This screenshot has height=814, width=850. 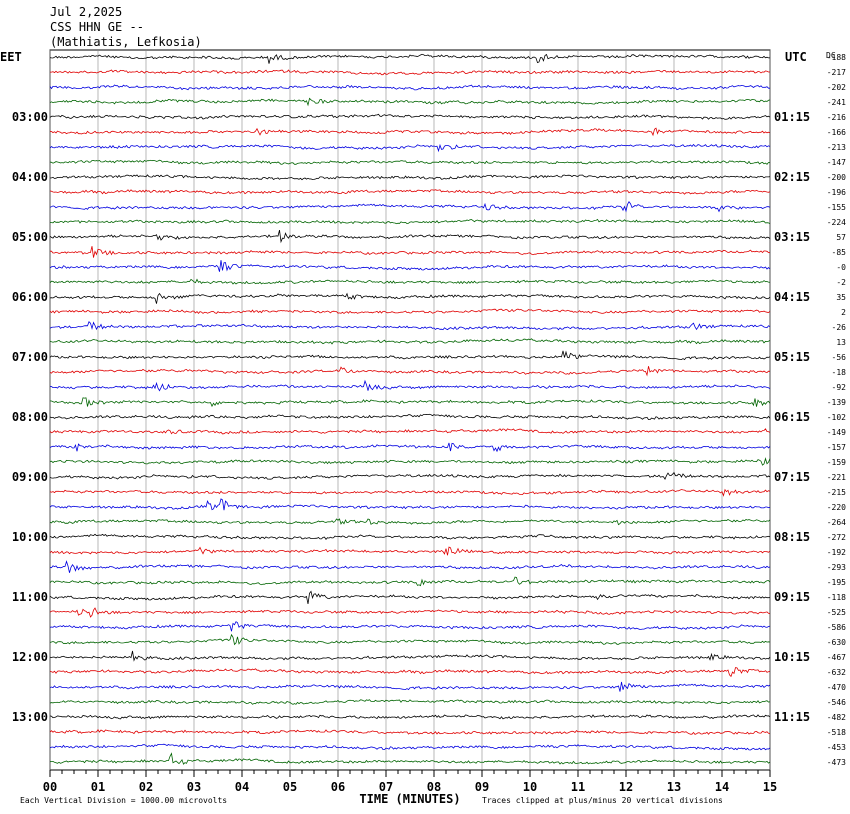 What do you see at coordinates (836, 507) in the screenshot?
I see `dc-offset: -220` at bounding box center [836, 507].